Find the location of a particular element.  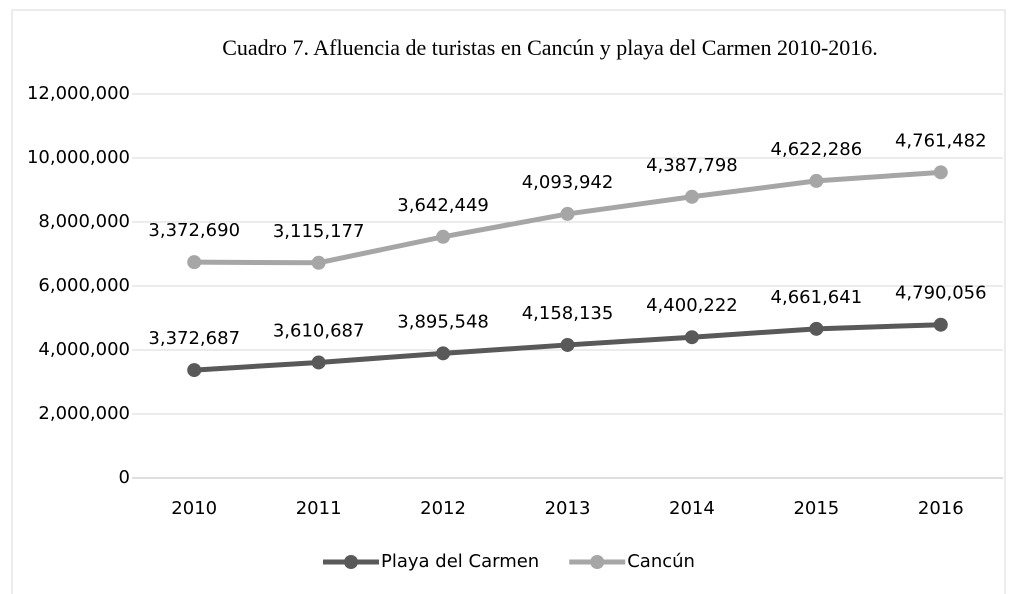

x-tick-label: 2010 is located at coordinates (194, 508).